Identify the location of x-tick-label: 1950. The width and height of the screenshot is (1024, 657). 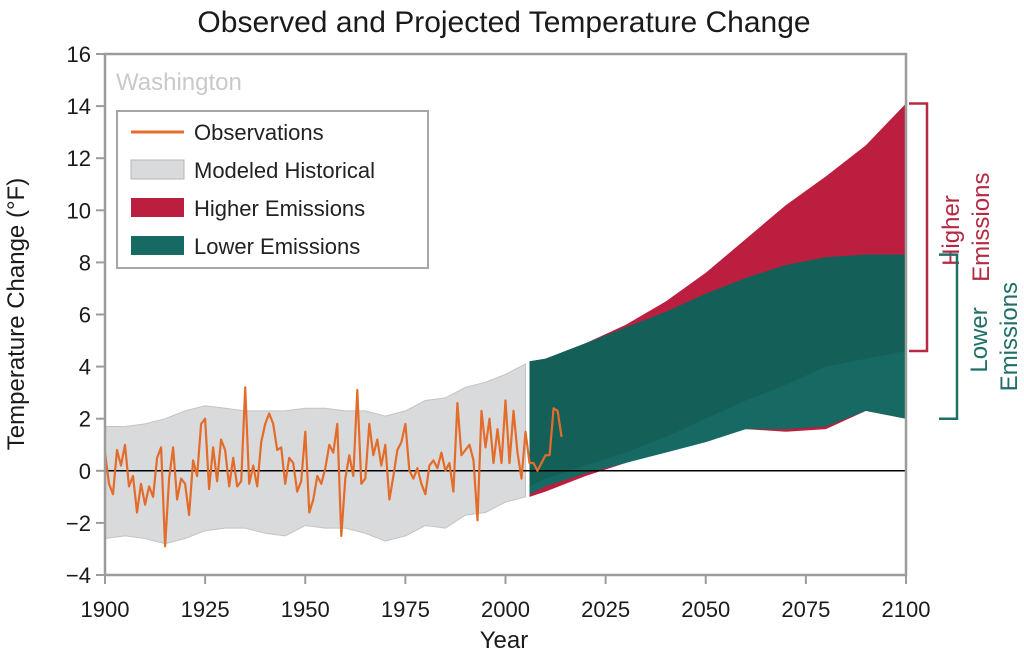
(305, 609).